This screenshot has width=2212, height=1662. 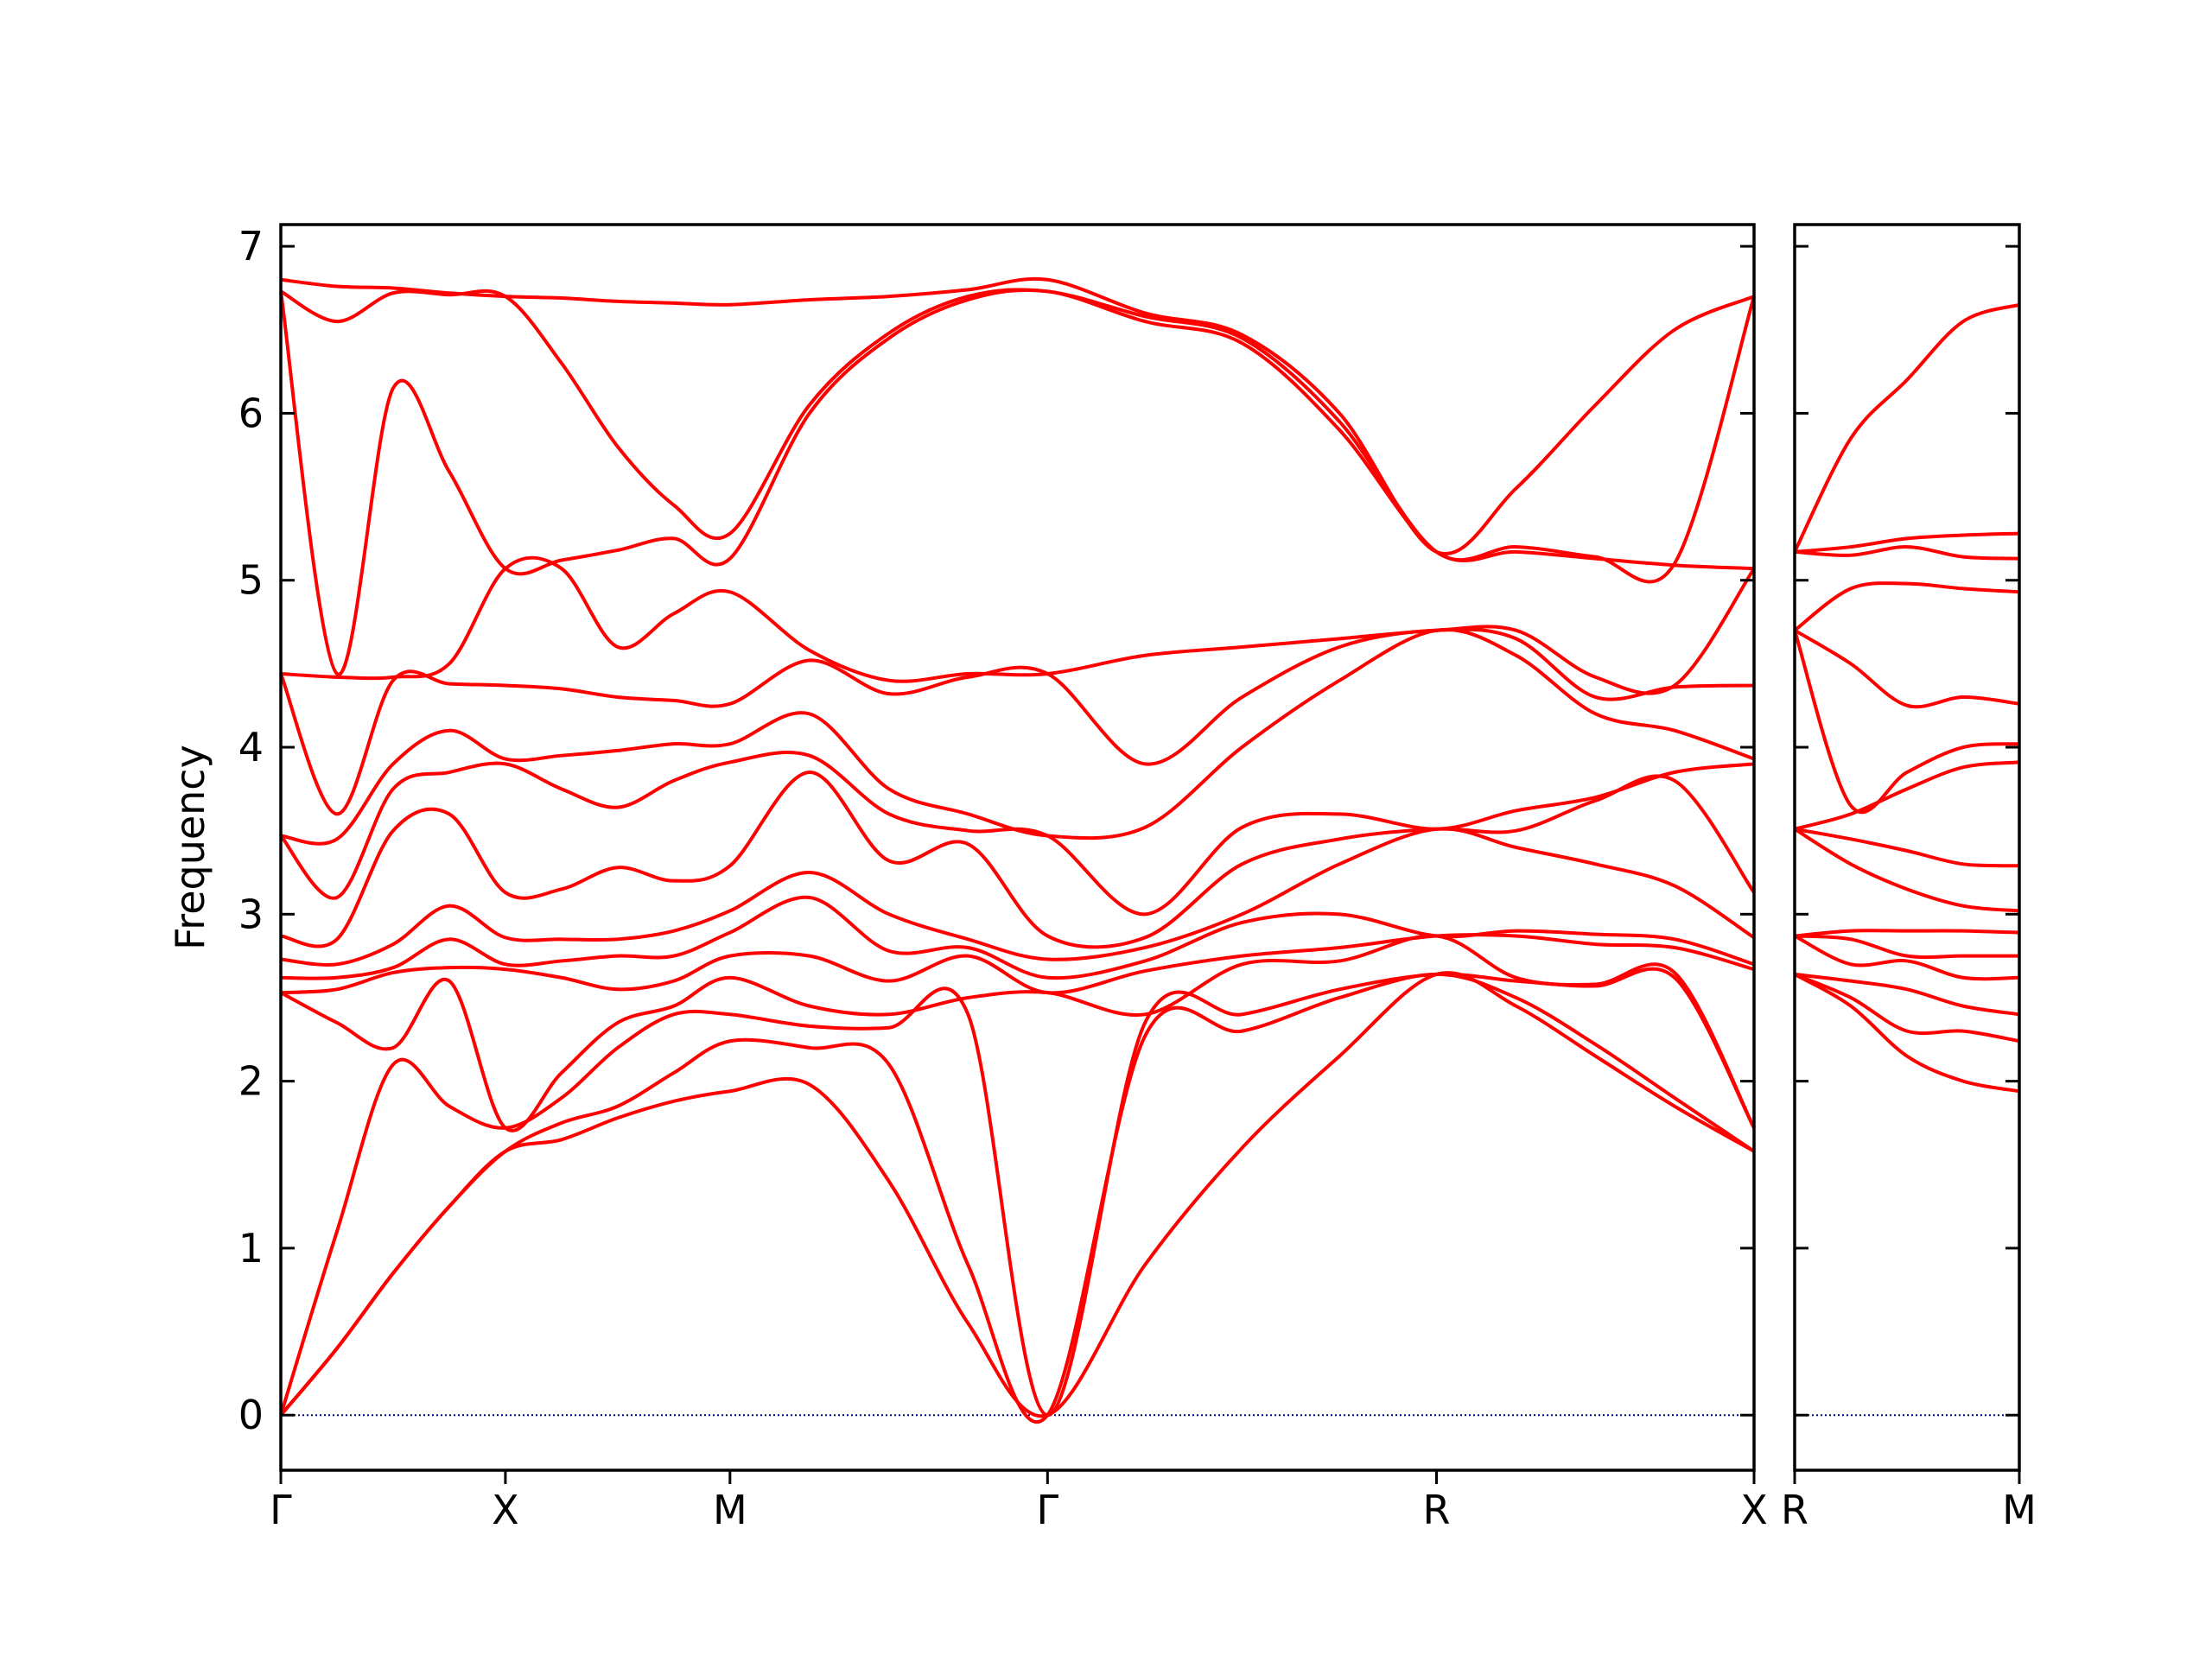 What do you see at coordinates (251, 1081) in the screenshot?
I see `y-tick-label: 2` at bounding box center [251, 1081].